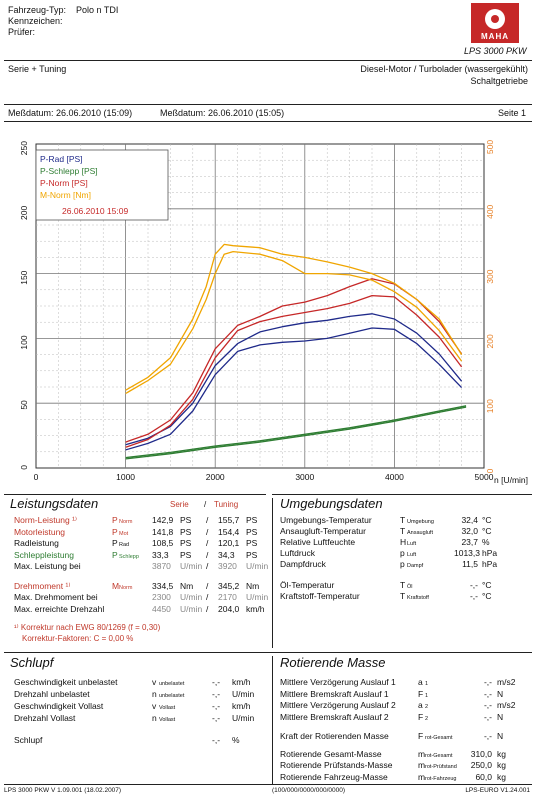 This screenshot has width=536, height=799. I want to click on symbol-subscript: Ansaugluft, so click(420, 533).